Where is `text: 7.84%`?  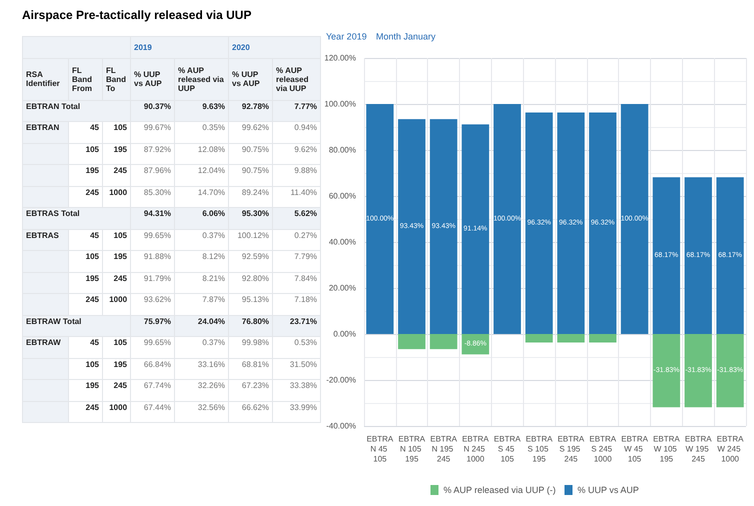 text: 7.84% is located at coordinates (306, 278).